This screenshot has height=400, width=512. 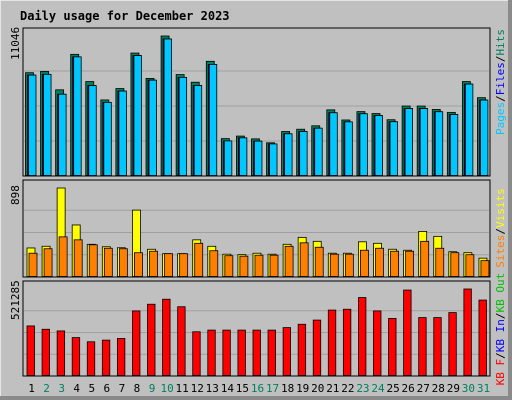 I want to click on legend-item: Files, so click(x=500, y=78).